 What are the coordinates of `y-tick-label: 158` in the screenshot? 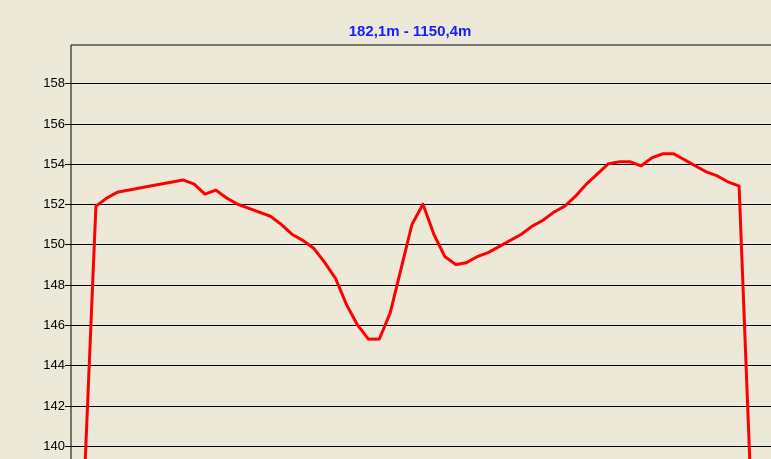 It's located at (54, 82).